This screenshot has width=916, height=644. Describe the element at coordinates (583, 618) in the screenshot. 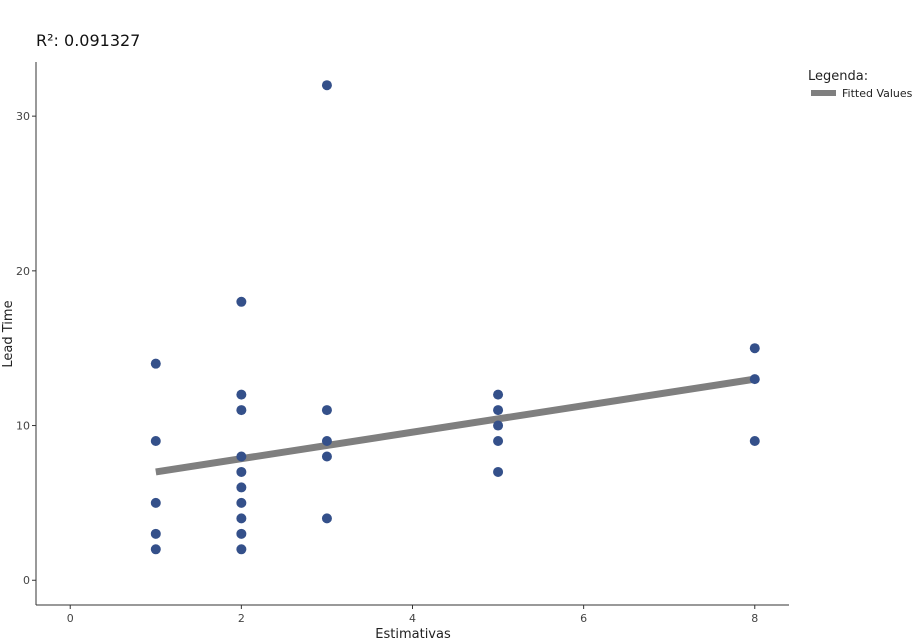

I see `x-tick-label: 6` at that location.